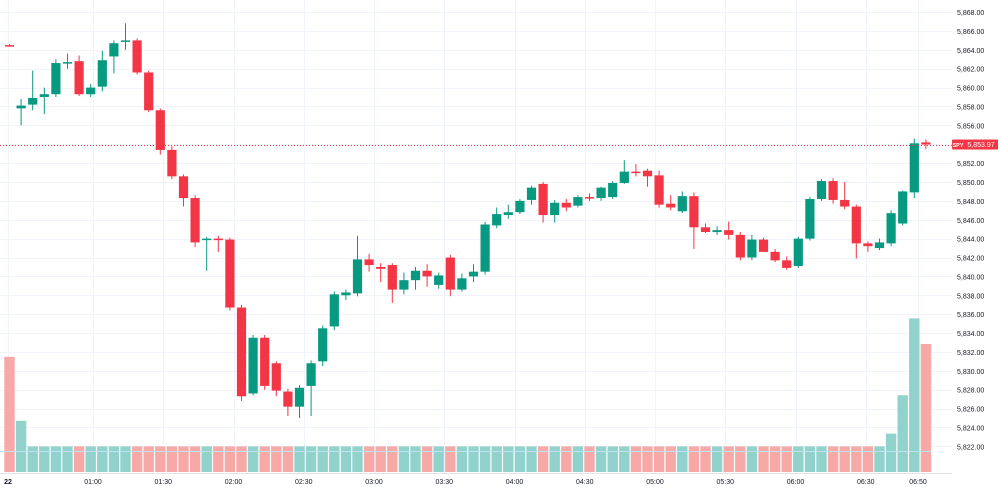  Describe the element at coordinates (515, 482) in the screenshot. I see `x-tick-label: 04:00` at that location.